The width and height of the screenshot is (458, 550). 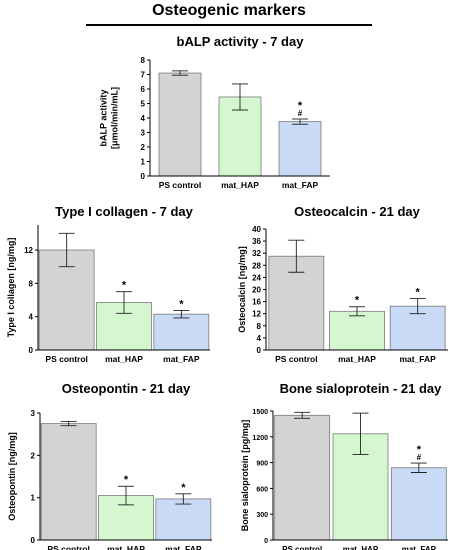 I want to click on y-tick-label: 300, so click(x=262, y=515).